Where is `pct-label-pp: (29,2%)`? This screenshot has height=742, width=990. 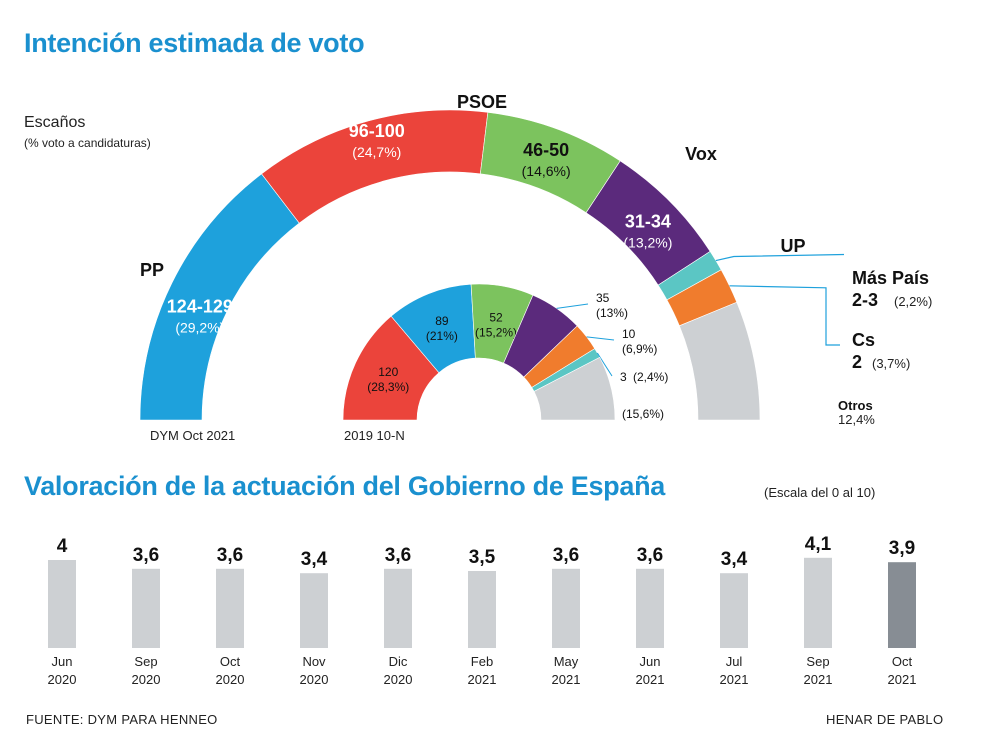
pct-label-pp: (29,2%) is located at coordinates (199, 327).